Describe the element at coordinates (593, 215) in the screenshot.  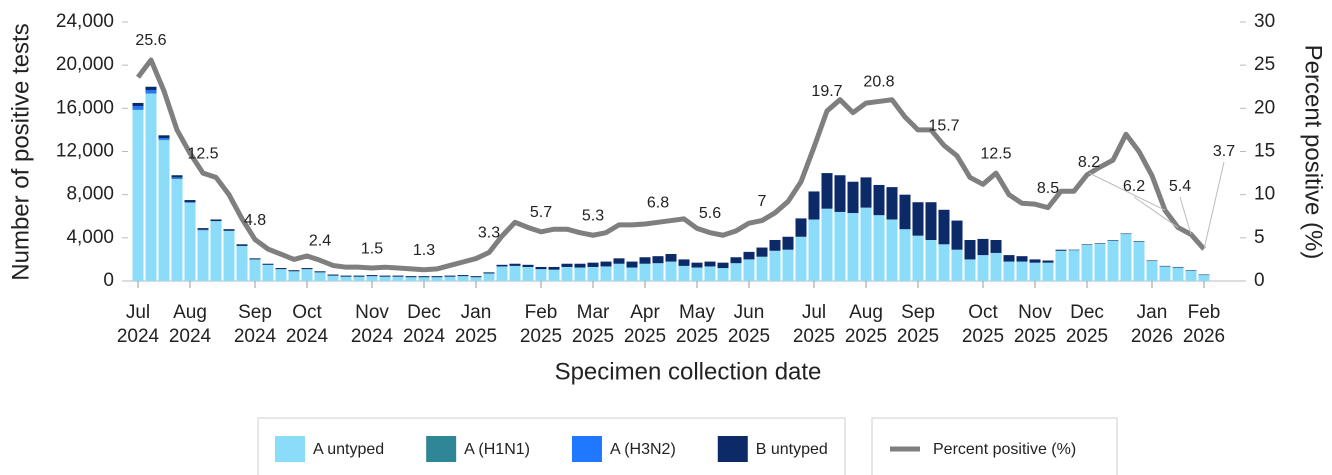
I see `data-label: 5.3` at that location.